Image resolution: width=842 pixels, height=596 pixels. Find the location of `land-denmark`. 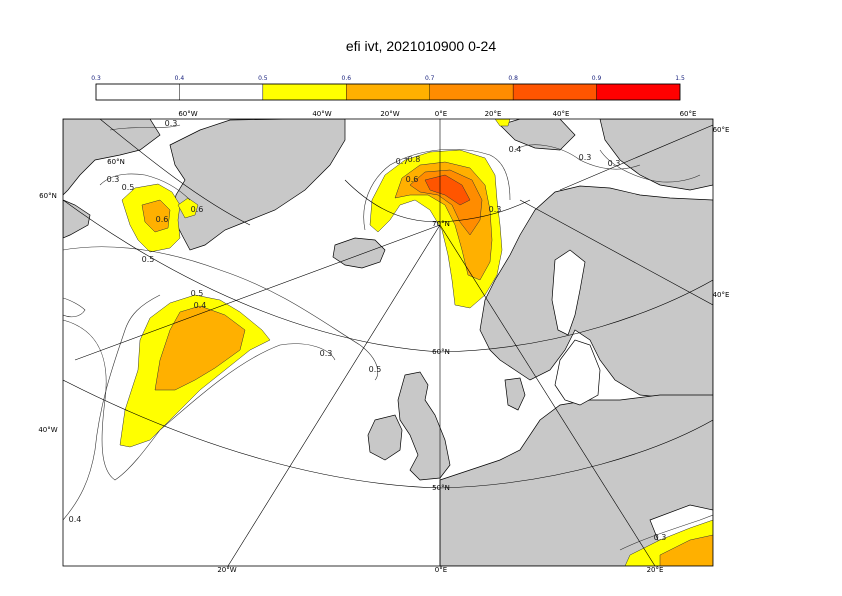

land-denmark is located at coordinates (515, 394).